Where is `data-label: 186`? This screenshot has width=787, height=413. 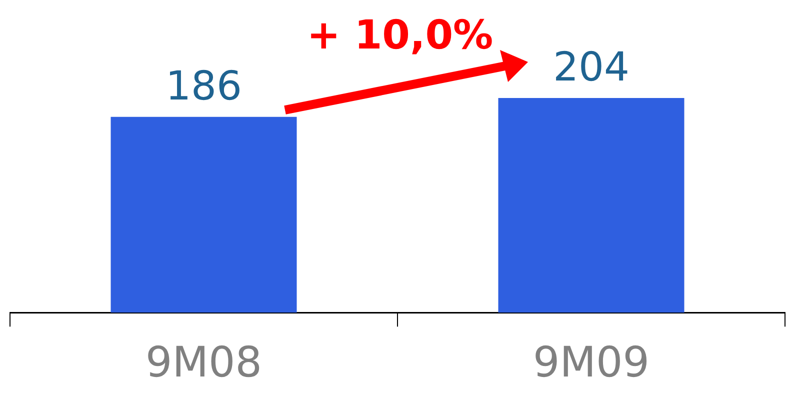 data-label: 186 is located at coordinates (204, 86).